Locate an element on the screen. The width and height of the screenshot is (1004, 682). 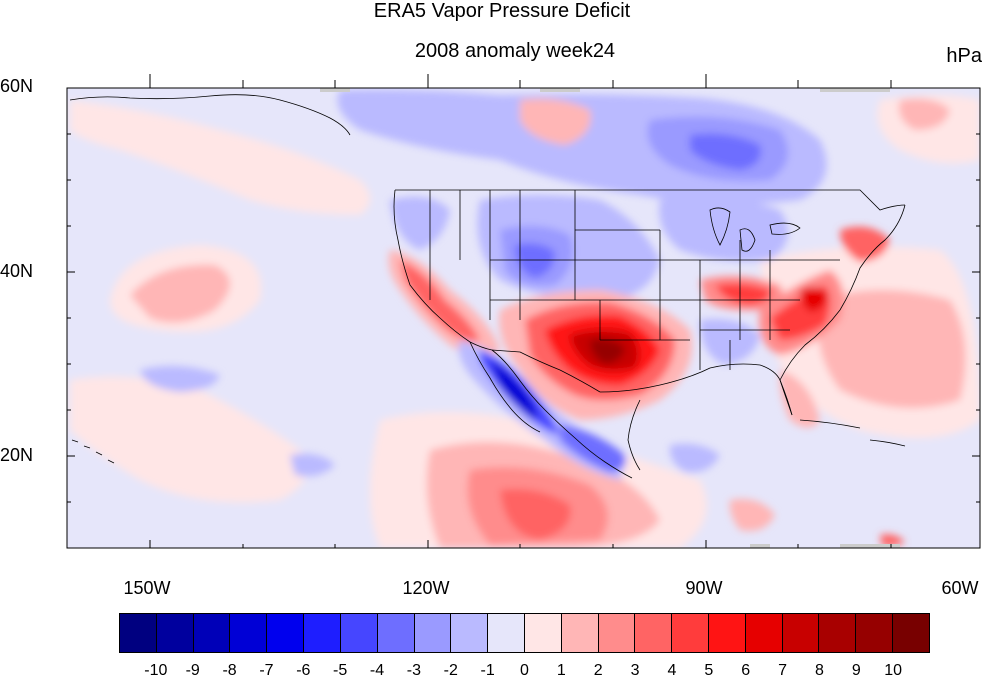
units-label: hPa is located at coordinates (964, 56).